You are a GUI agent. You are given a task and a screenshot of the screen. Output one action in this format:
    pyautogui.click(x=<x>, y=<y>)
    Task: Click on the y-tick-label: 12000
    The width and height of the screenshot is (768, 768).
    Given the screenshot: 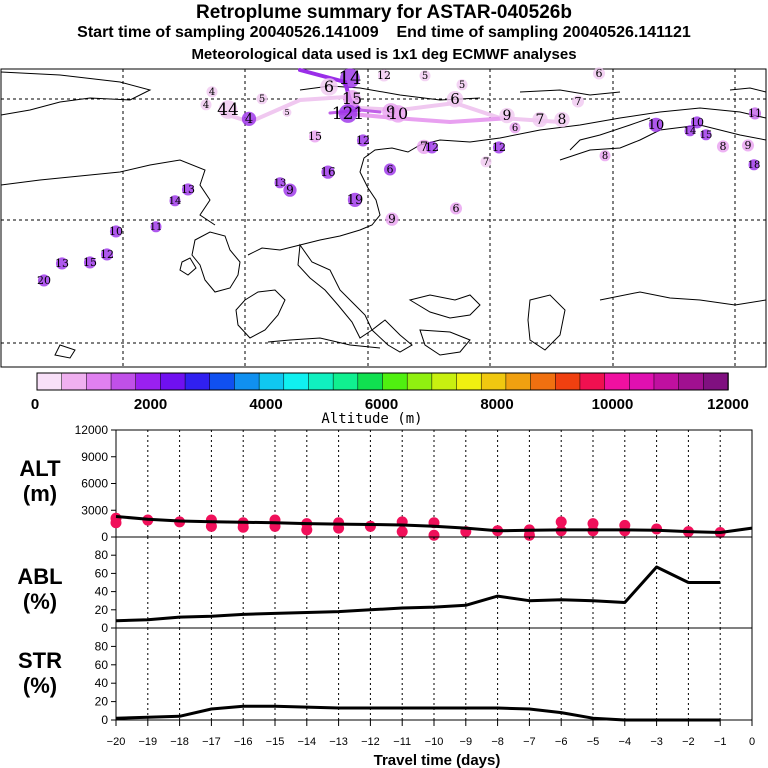 What is the action you would take?
    pyautogui.click(x=92, y=430)
    